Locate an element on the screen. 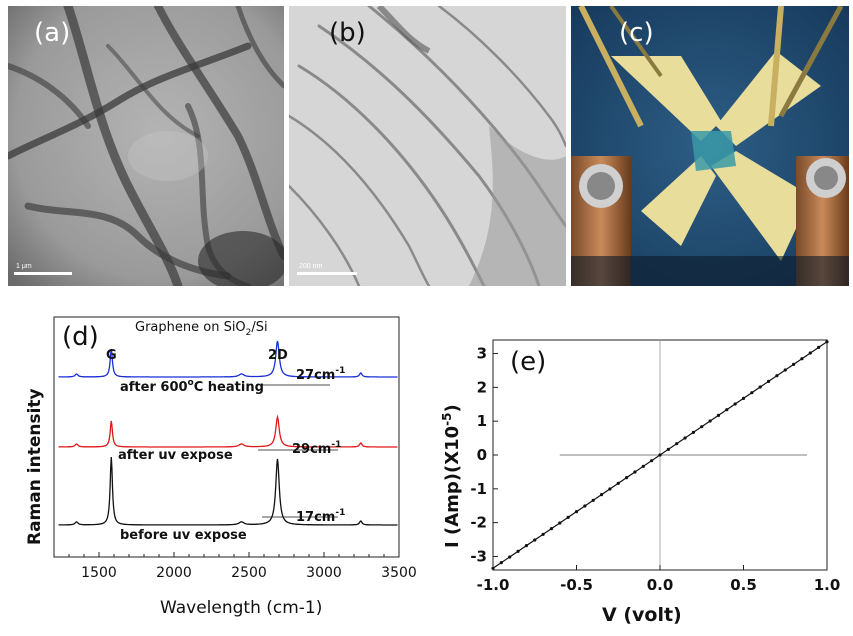  peak-label-2d: 2D is located at coordinates (278, 355).